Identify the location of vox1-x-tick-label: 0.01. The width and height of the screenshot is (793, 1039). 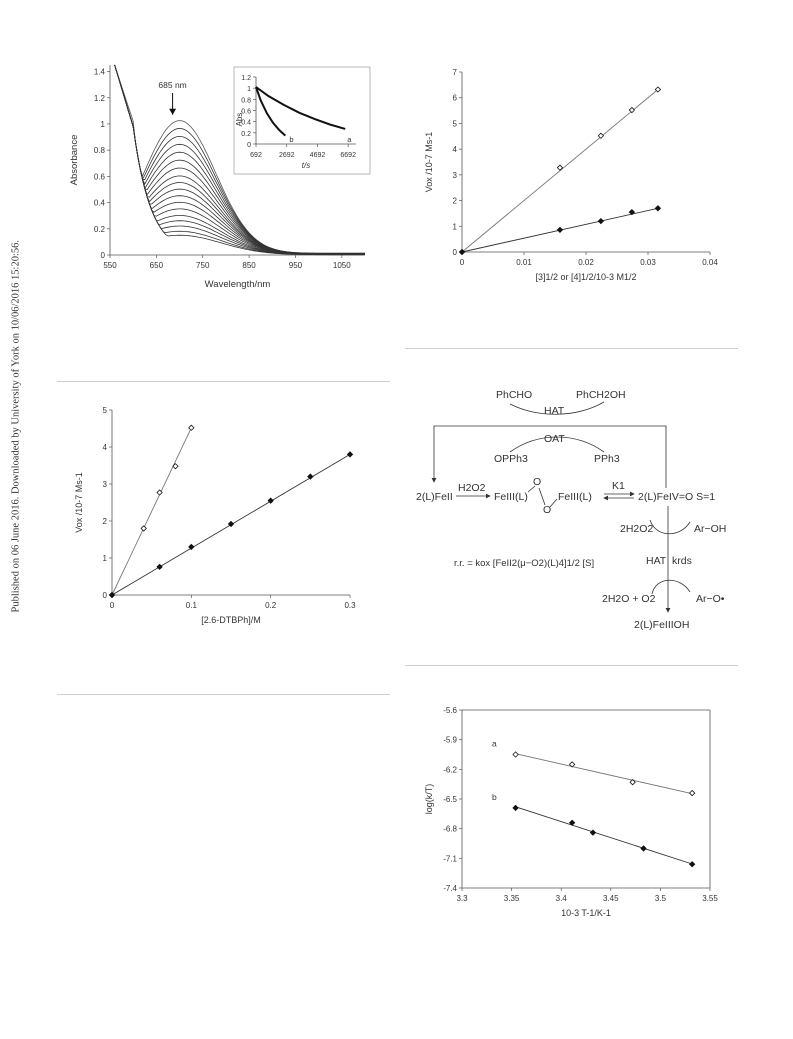
(524, 262).